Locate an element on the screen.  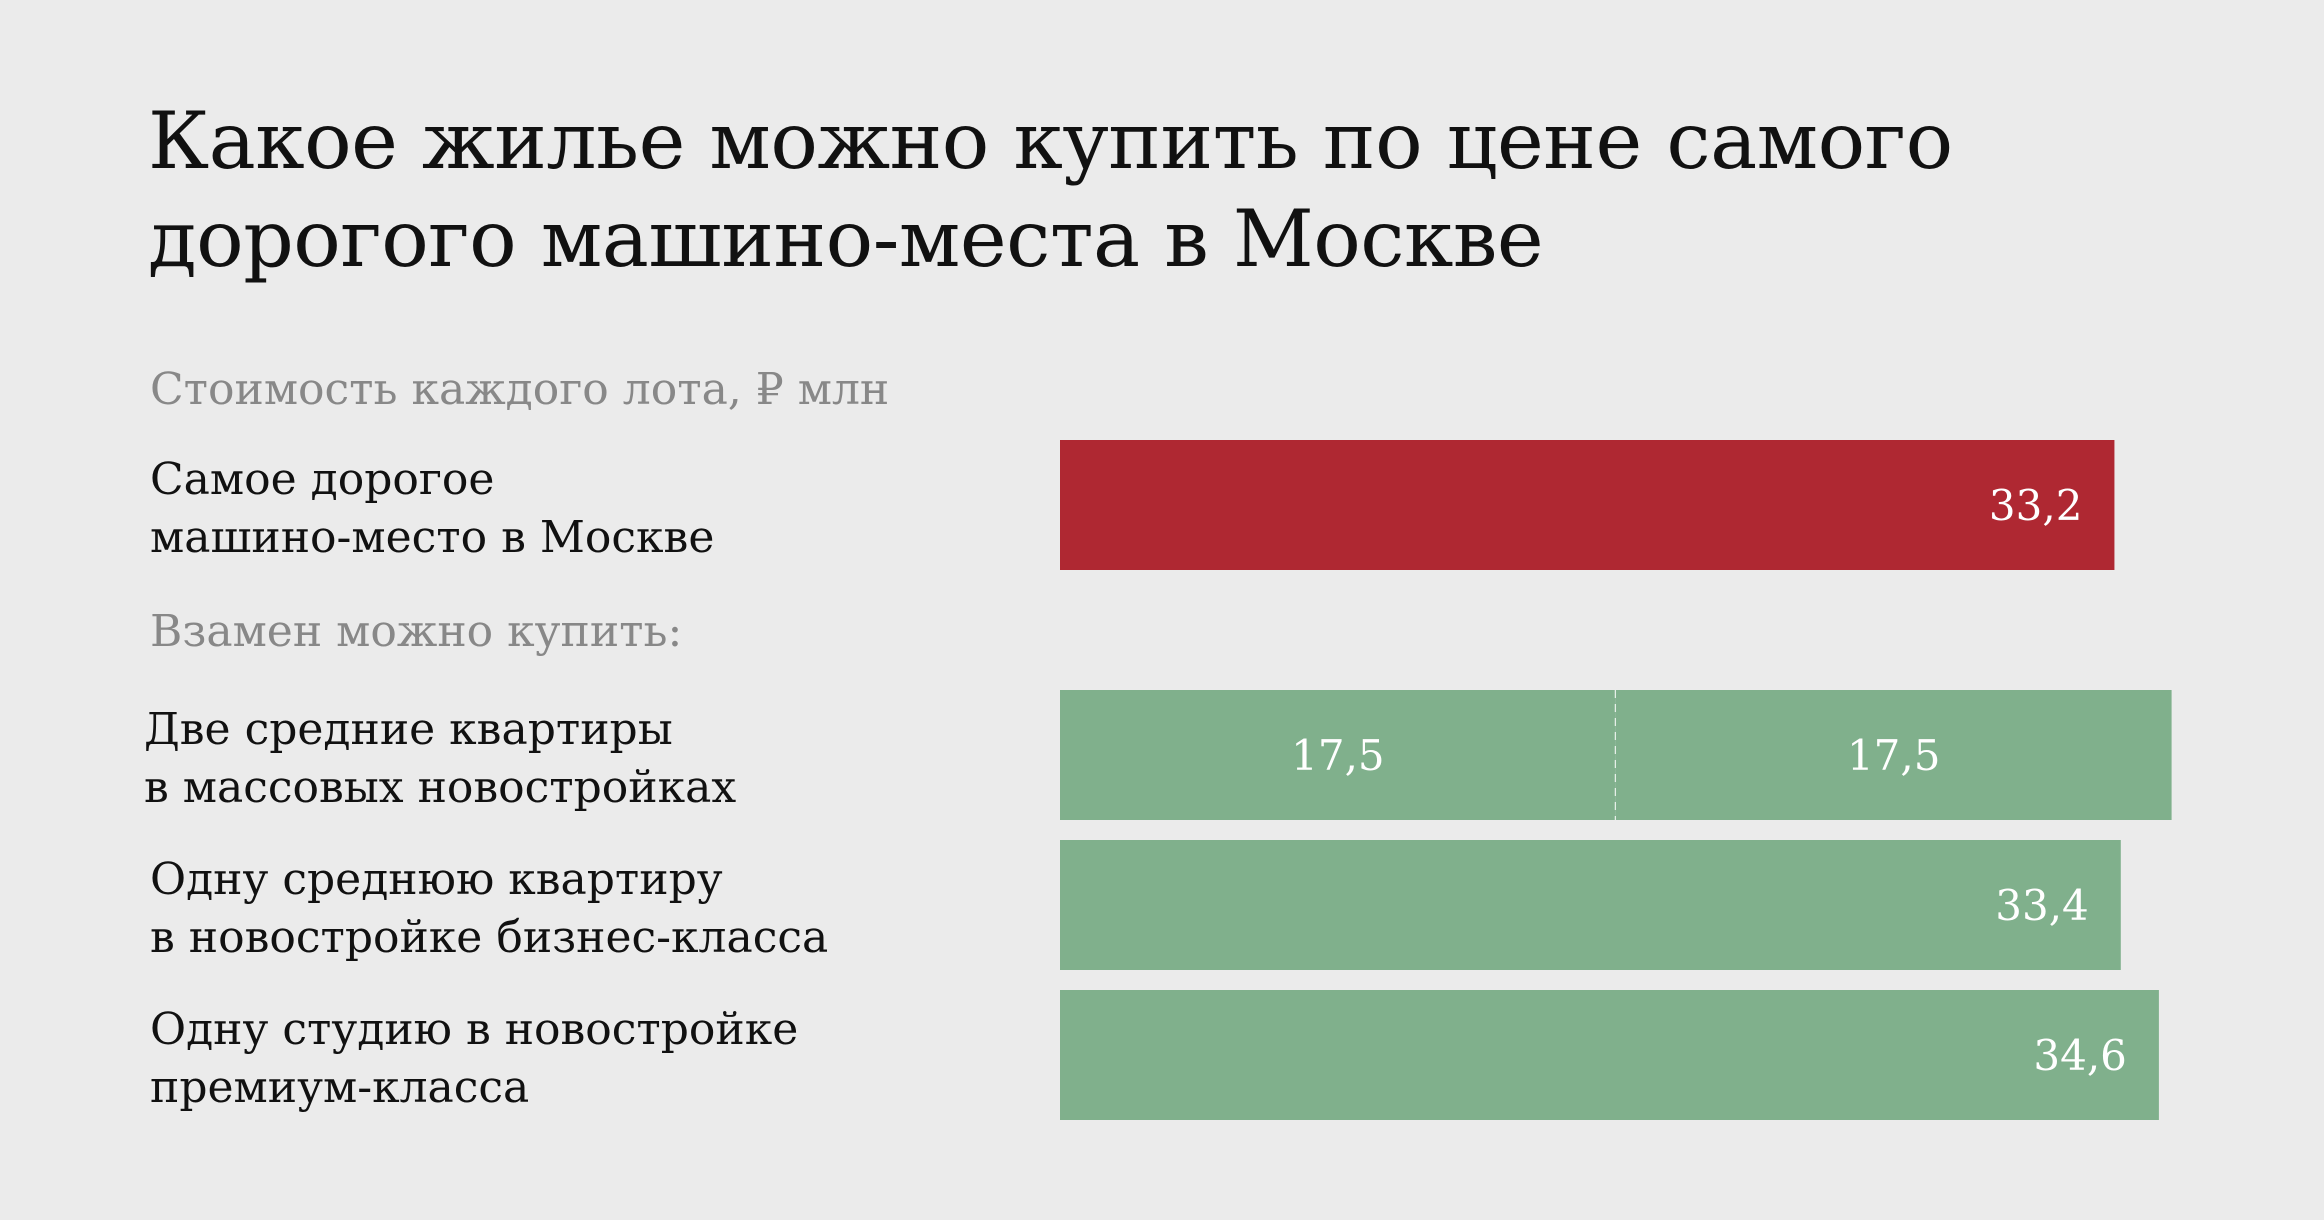
row-label-line: Две средние квартиры is located at coordinates (408, 729).